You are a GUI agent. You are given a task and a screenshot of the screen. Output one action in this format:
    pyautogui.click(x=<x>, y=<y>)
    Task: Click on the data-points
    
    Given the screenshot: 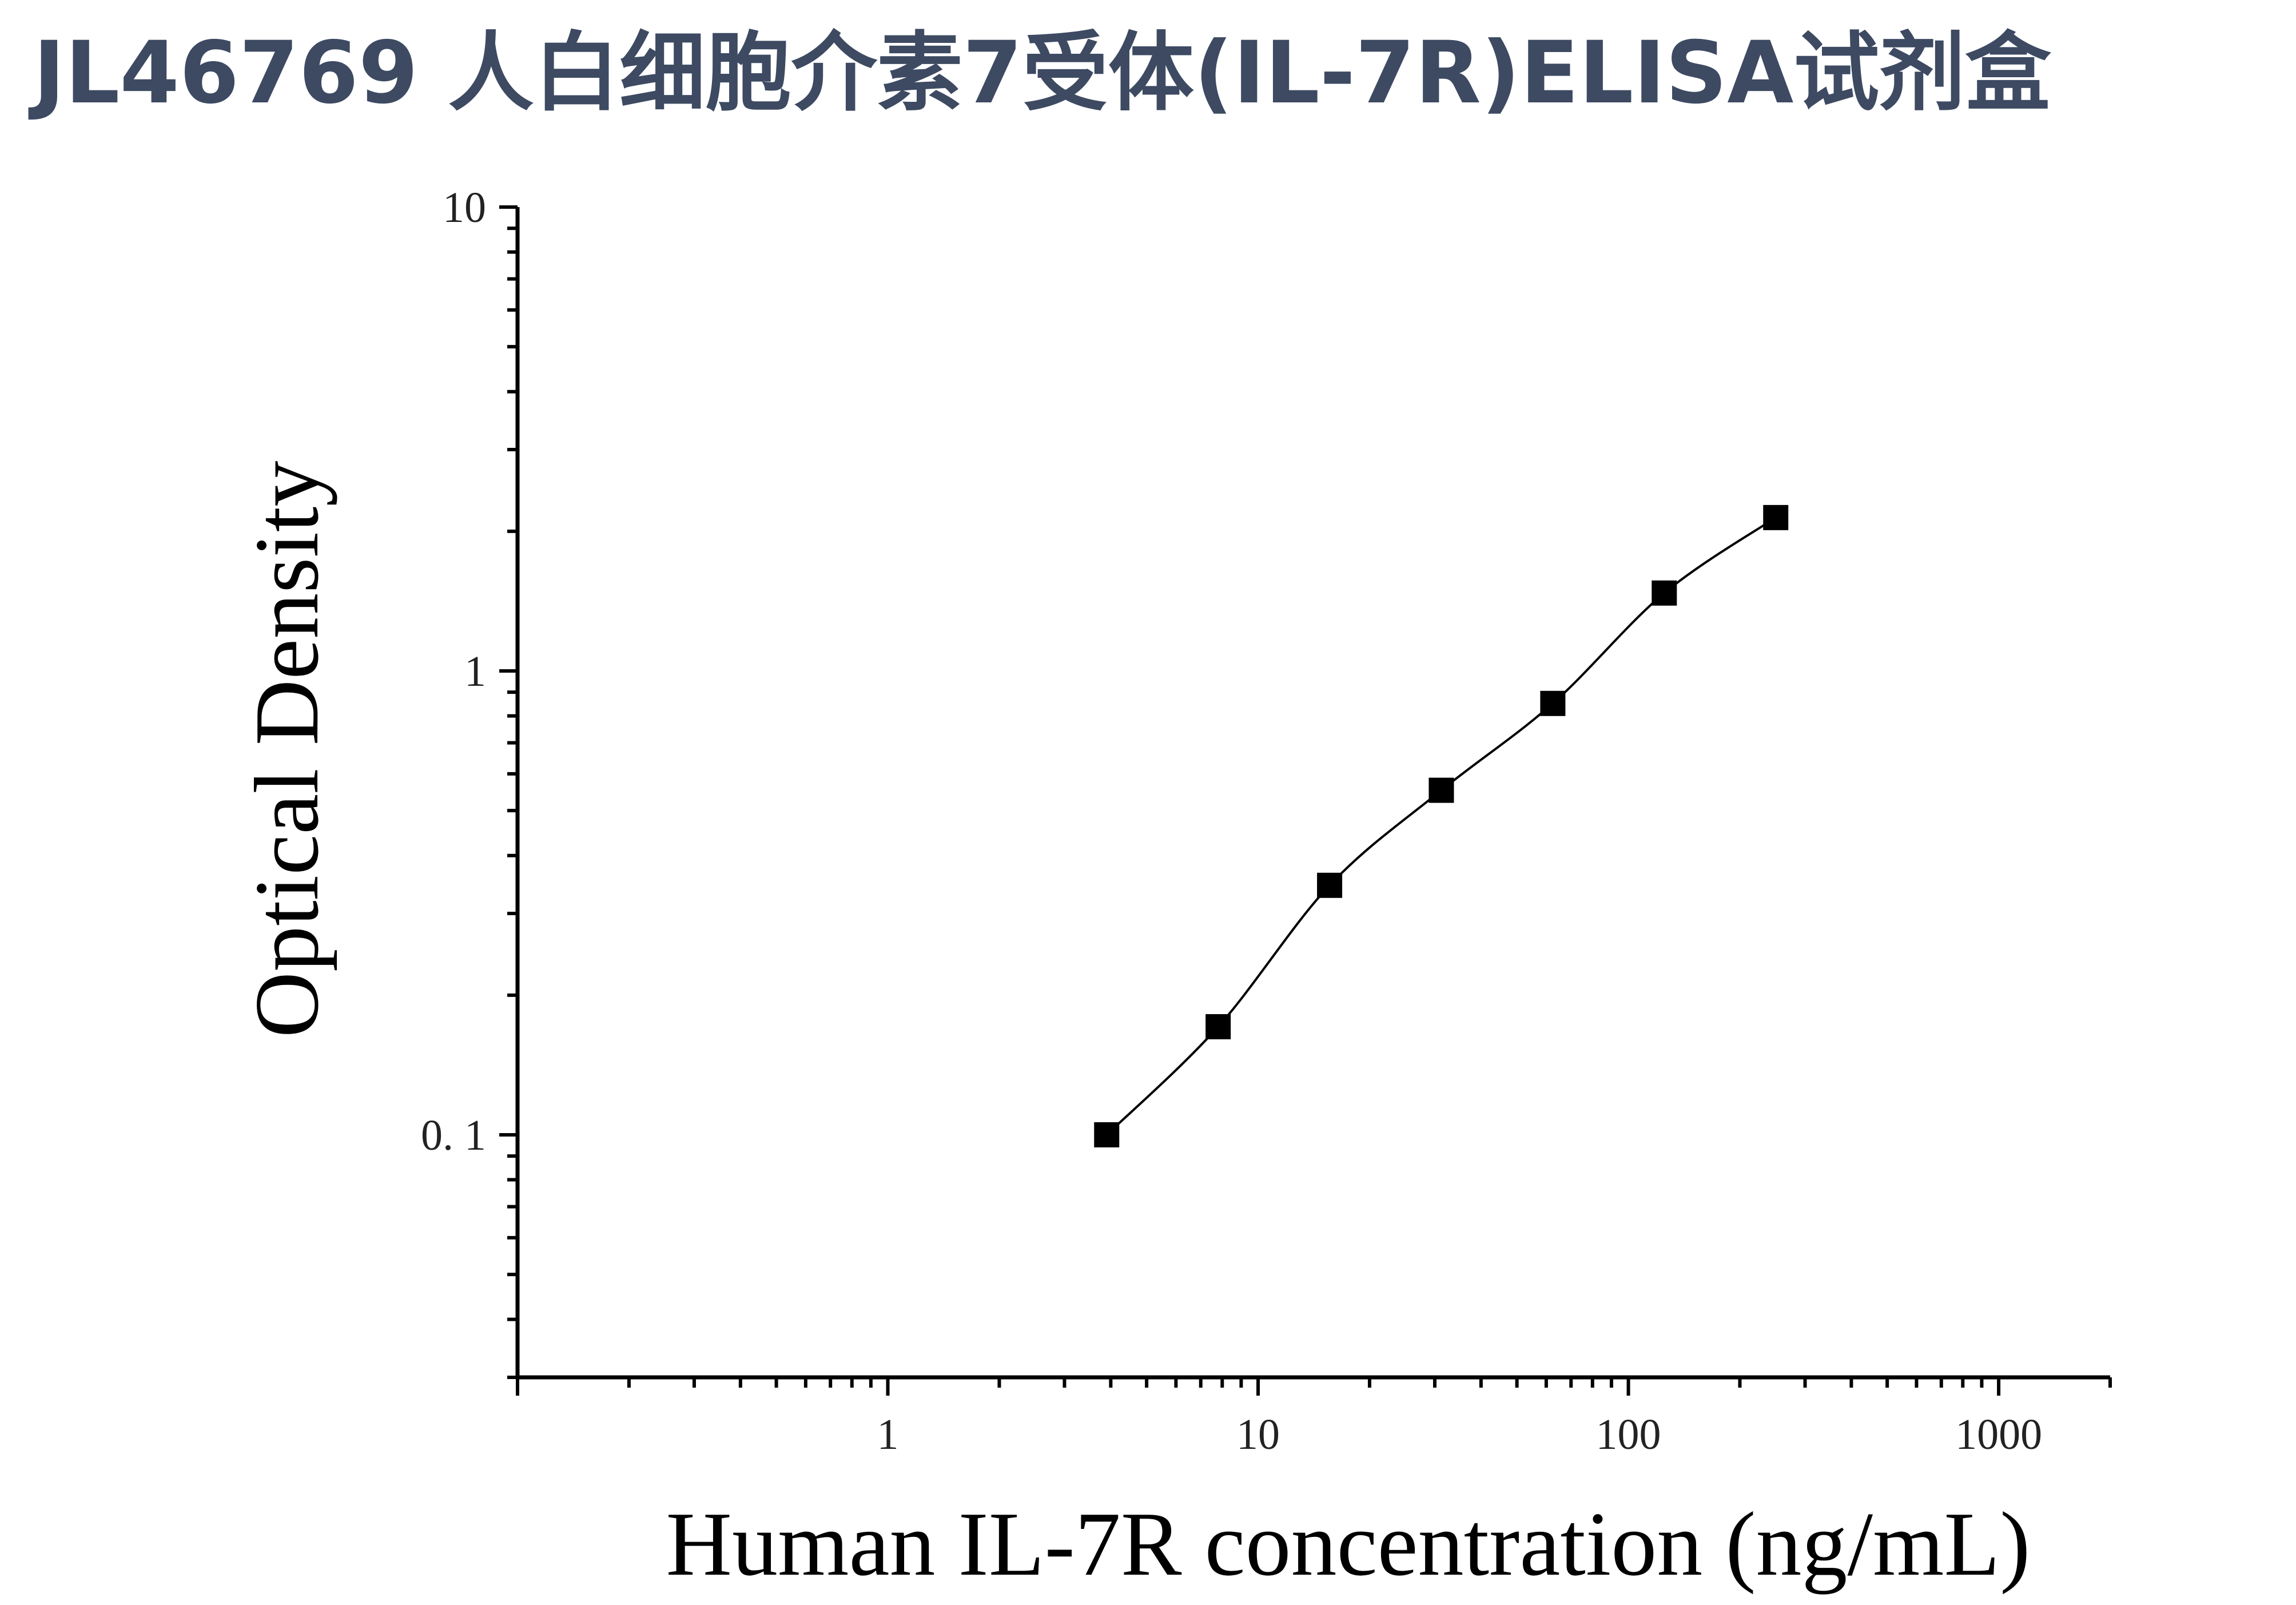 What is the action you would take?
    pyautogui.click(x=1442, y=825)
    